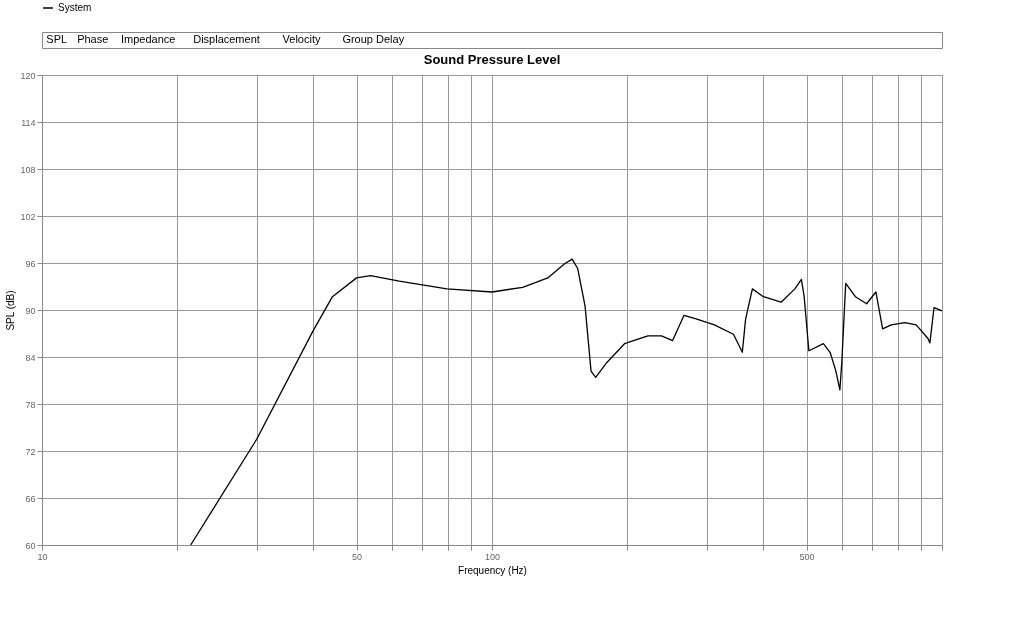 The width and height of the screenshot is (1018, 638). What do you see at coordinates (30, 545) in the screenshot?
I see `y-tick-label: 60` at bounding box center [30, 545].